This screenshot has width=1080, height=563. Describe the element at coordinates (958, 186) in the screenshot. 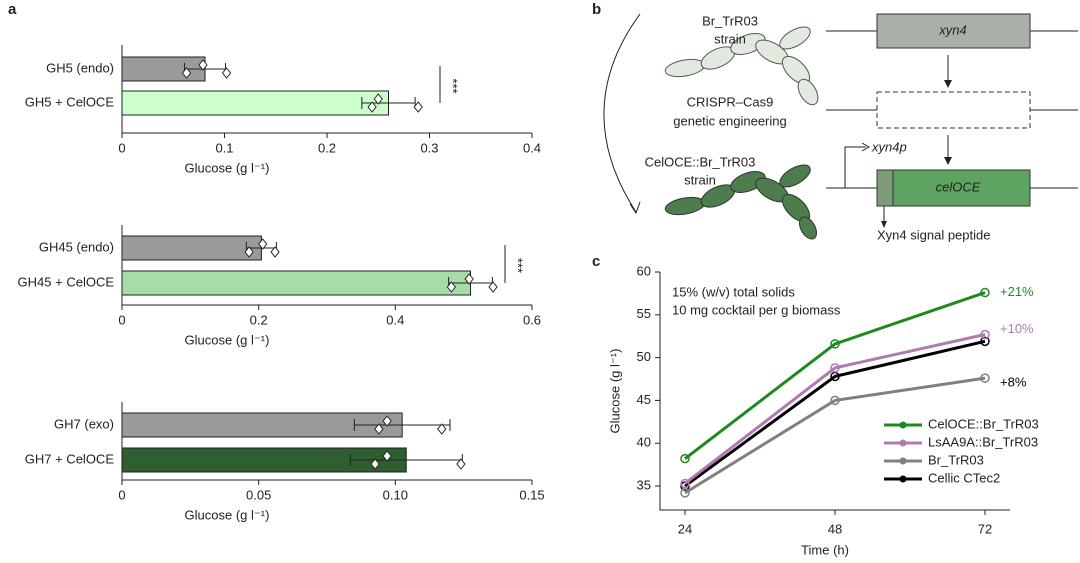

I see `gene-label: celOCE` at that location.